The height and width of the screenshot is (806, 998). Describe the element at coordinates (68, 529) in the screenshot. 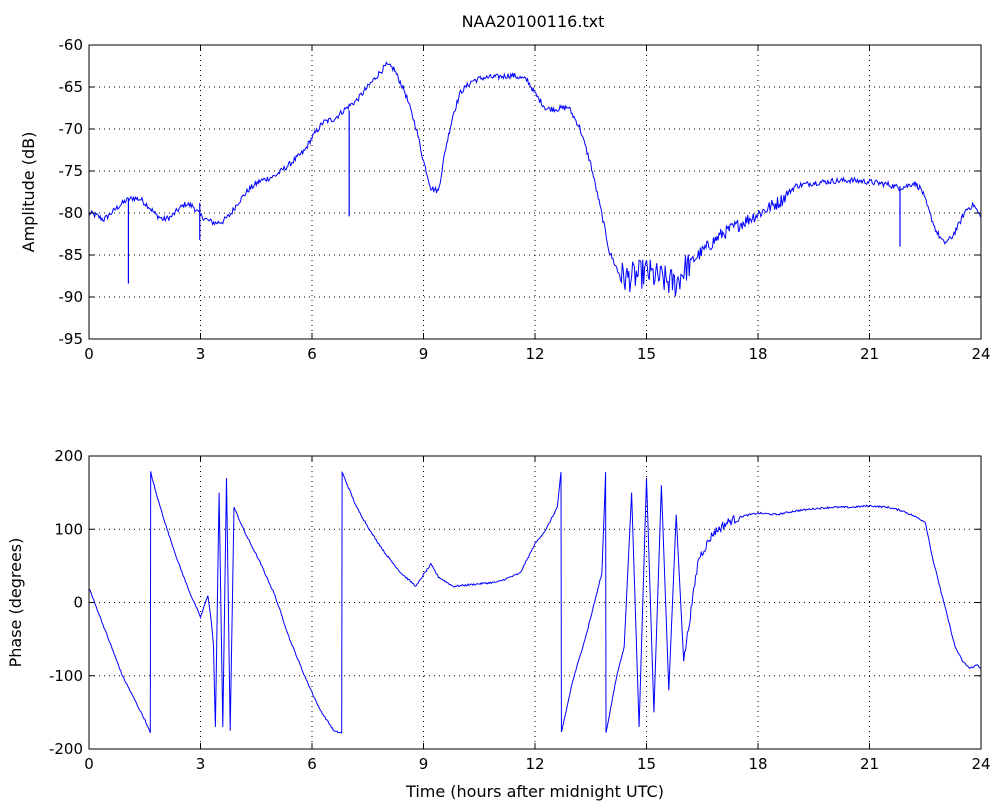

I see `phase-ytick-label: 100` at that location.